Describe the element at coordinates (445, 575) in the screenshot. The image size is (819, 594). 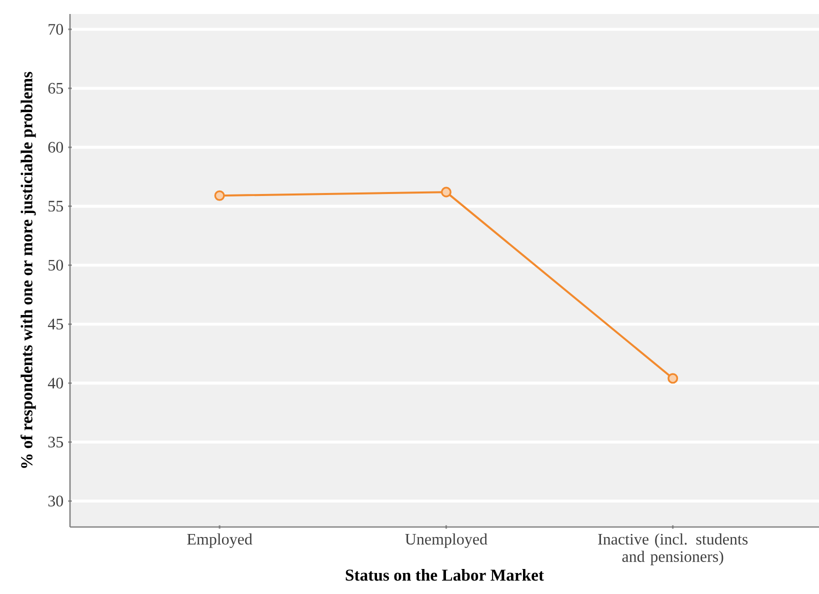
I see `x-axis-title: Status on the Labor Market` at that location.